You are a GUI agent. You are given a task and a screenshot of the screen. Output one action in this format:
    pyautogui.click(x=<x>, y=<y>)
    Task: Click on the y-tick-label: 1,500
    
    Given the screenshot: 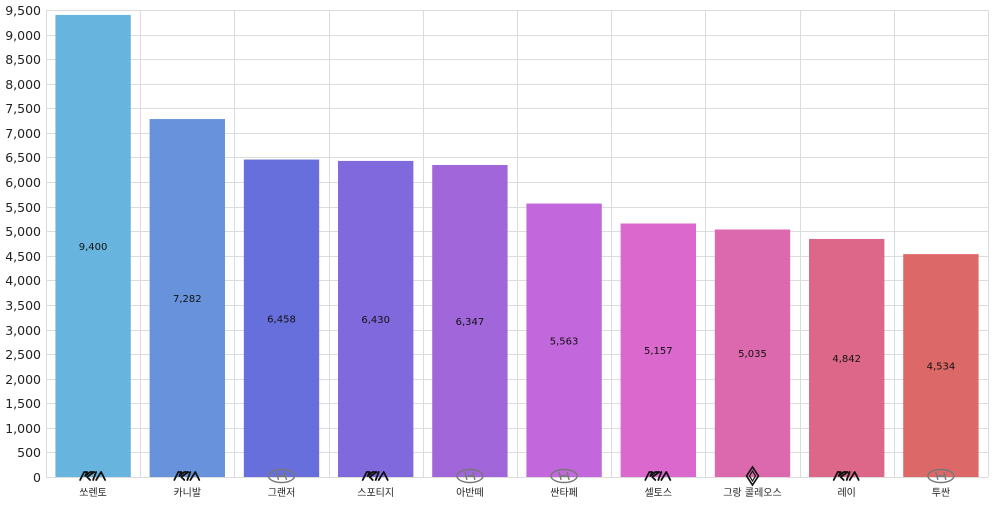 What is the action you would take?
    pyautogui.click(x=23, y=403)
    